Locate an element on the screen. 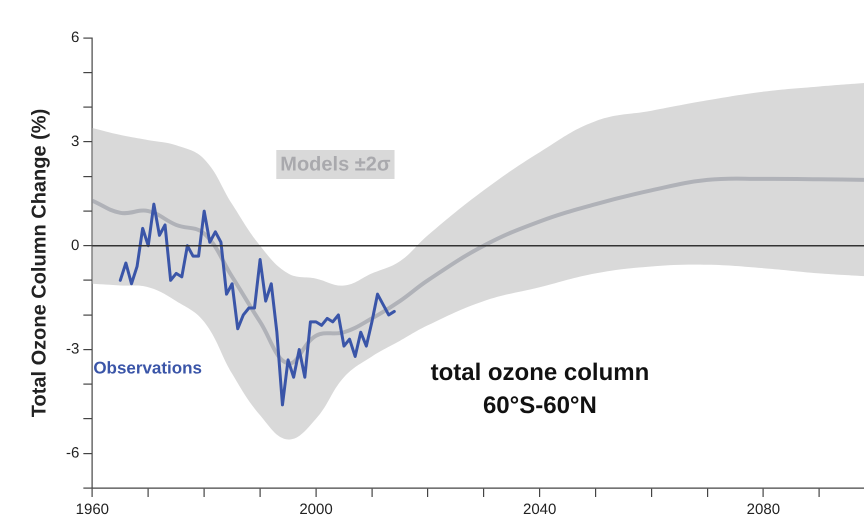  text: Observations is located at coordinates (147, 368).